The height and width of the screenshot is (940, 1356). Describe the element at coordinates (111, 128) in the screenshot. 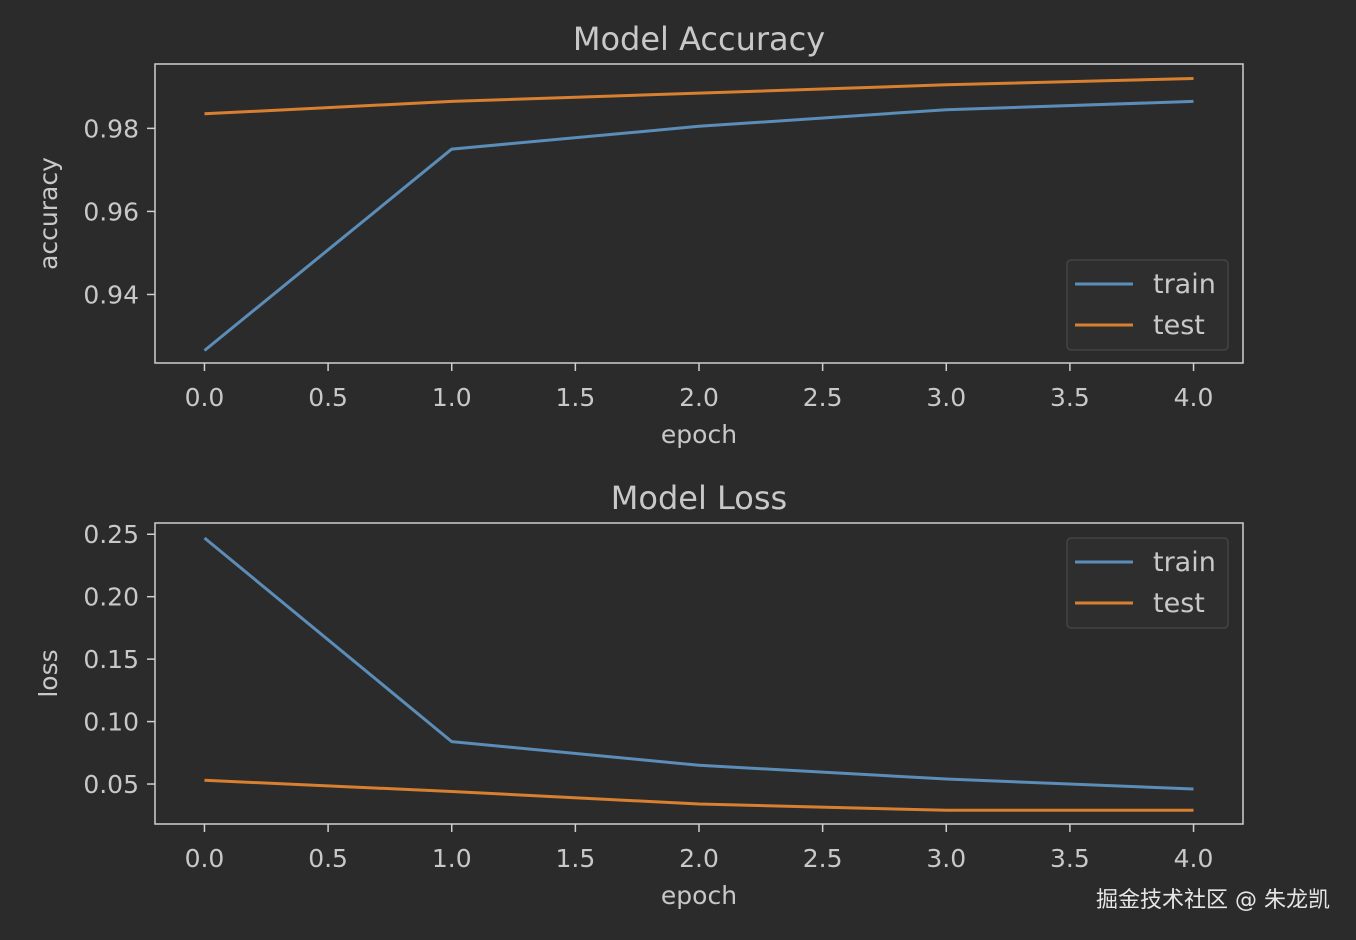

I see `y-tick-label: 0.98` at that location.